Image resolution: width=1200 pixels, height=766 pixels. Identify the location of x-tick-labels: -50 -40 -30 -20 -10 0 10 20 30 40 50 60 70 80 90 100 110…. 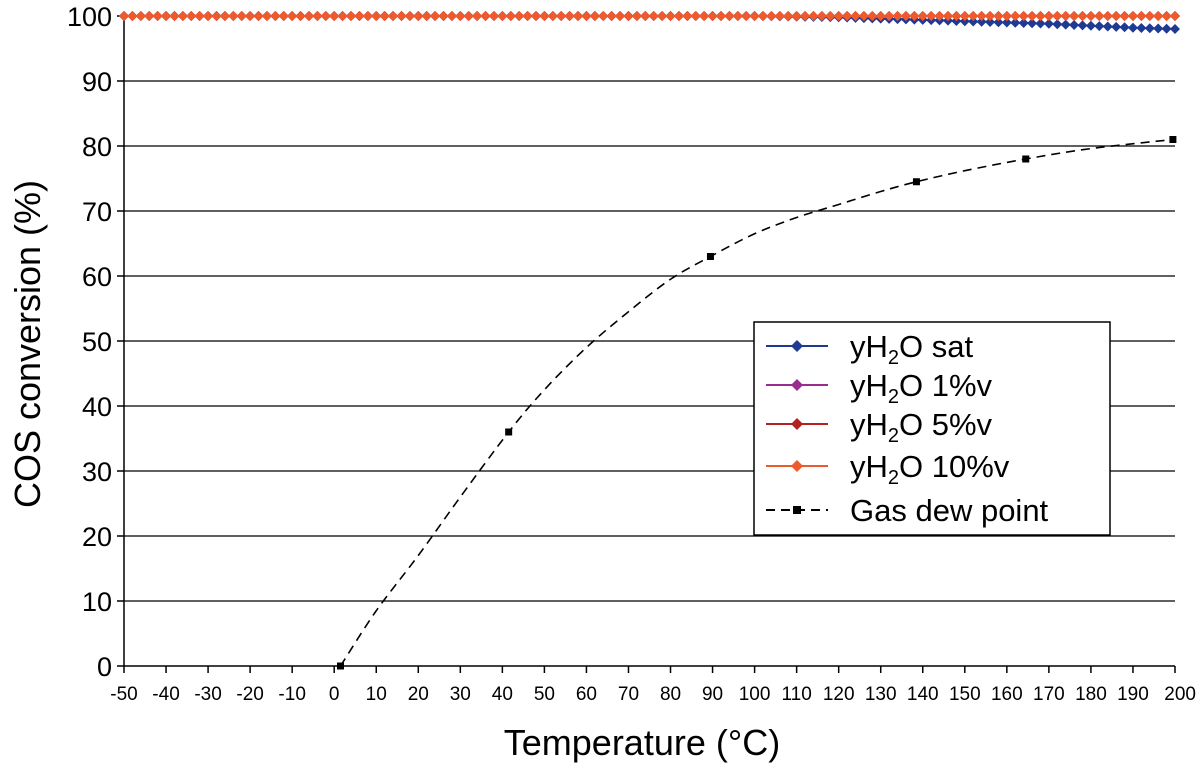
(653, 694).